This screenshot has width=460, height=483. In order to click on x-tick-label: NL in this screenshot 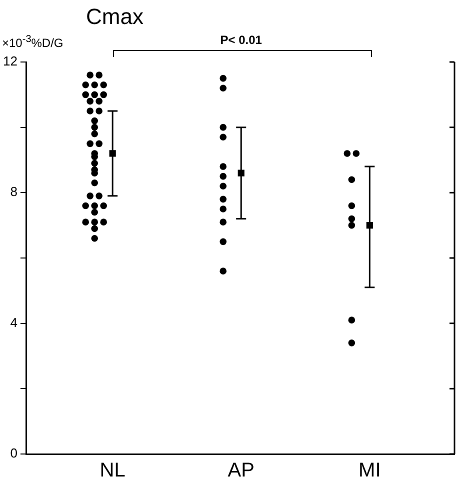, I will do `click(113, 471)`.